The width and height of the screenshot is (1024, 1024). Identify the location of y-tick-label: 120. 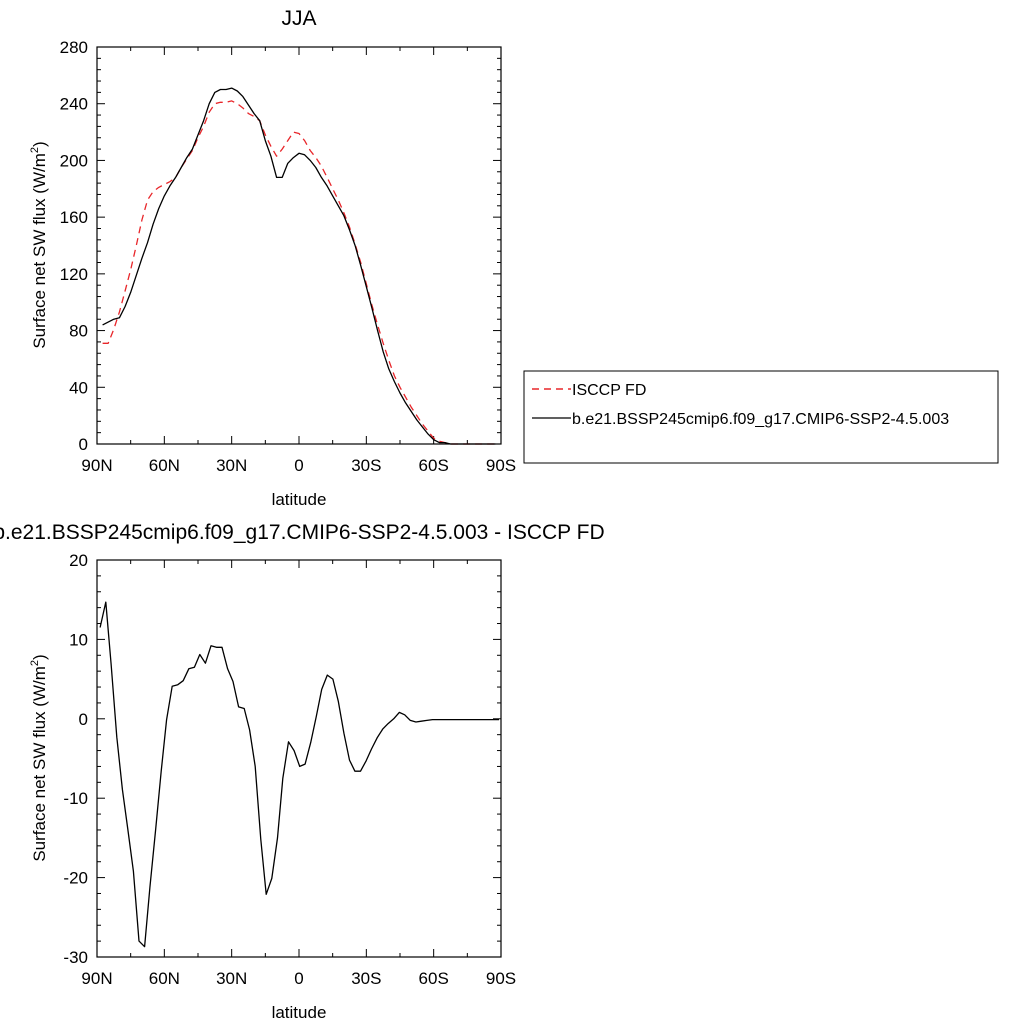
(74, 274).